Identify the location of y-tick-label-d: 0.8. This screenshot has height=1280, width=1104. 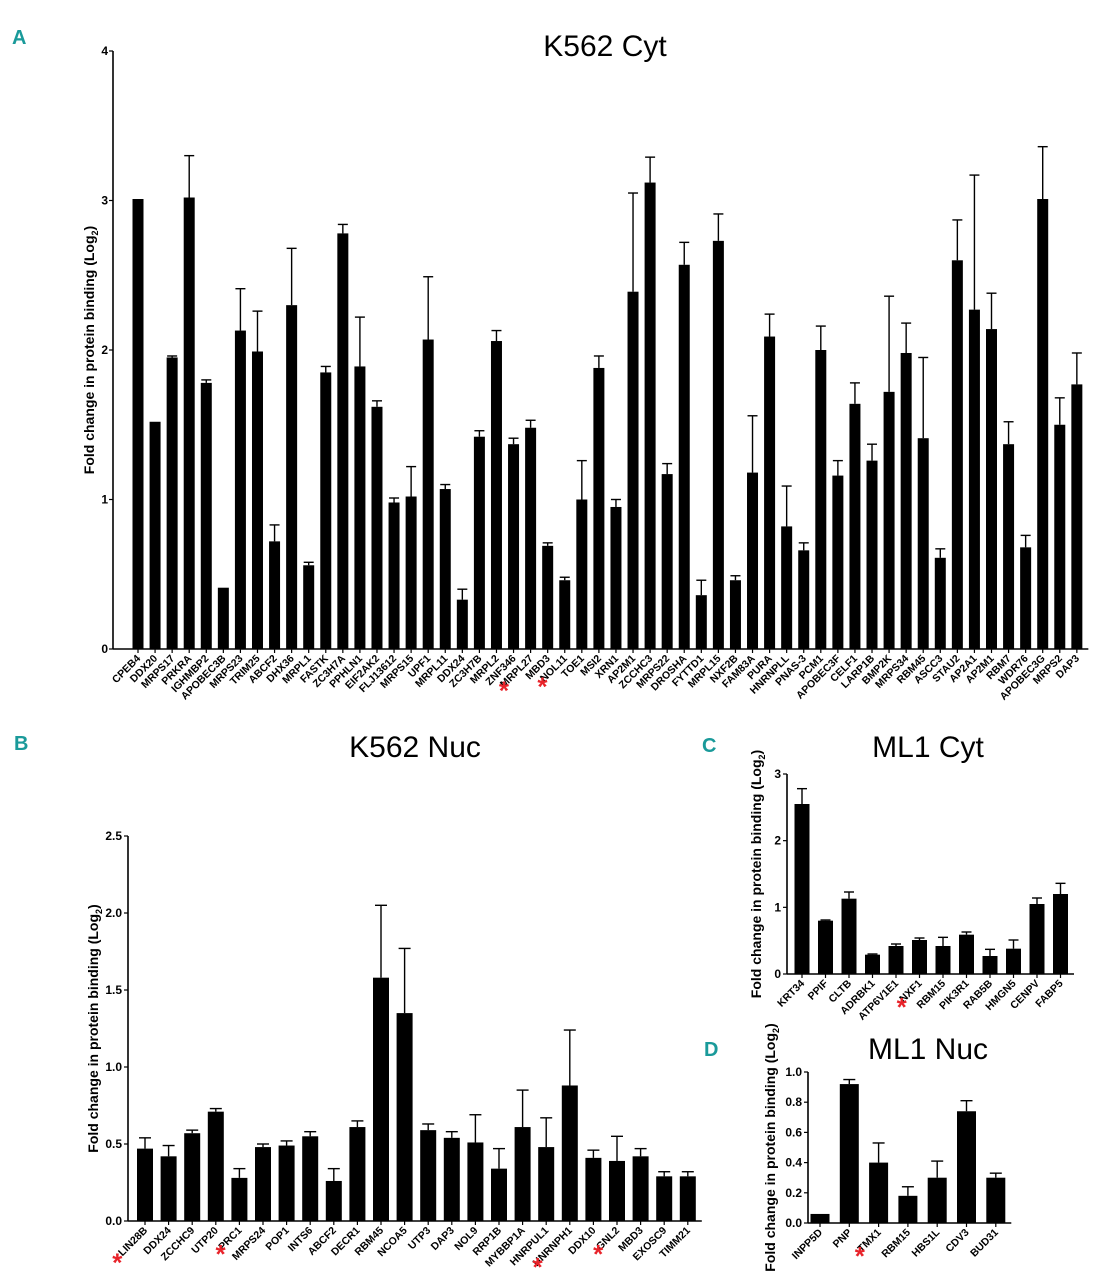
(793, 1102).